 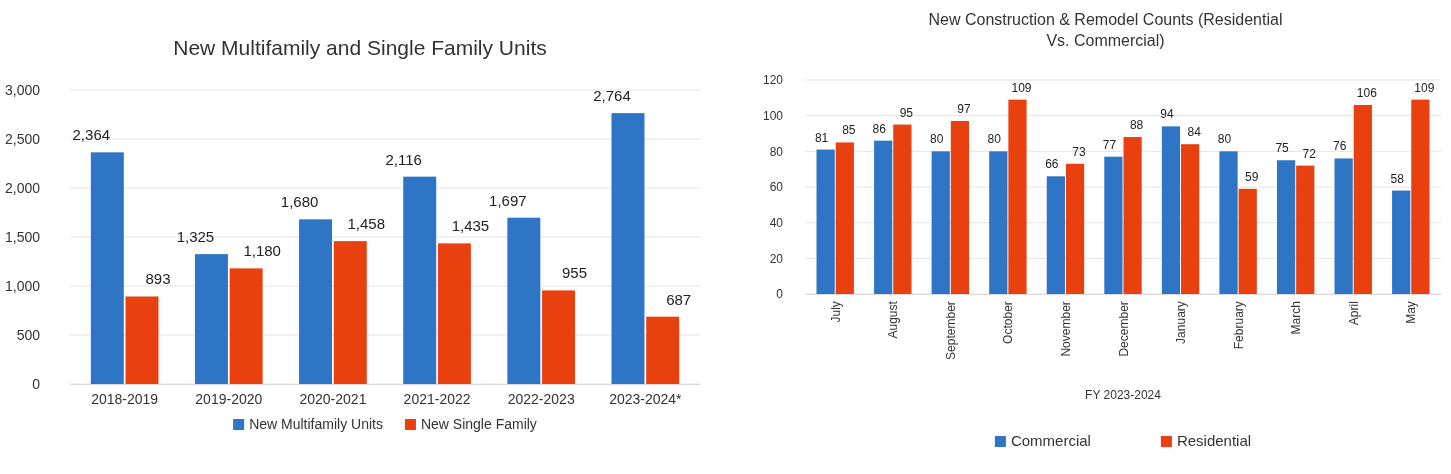 I want to click on data-label: 1,325, so click(x=195, y=237).